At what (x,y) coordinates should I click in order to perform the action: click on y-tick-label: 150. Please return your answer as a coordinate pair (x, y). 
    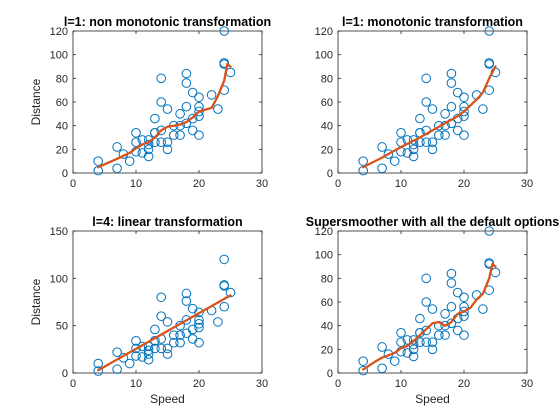
    Looking at the image, I should click on (59, 232).